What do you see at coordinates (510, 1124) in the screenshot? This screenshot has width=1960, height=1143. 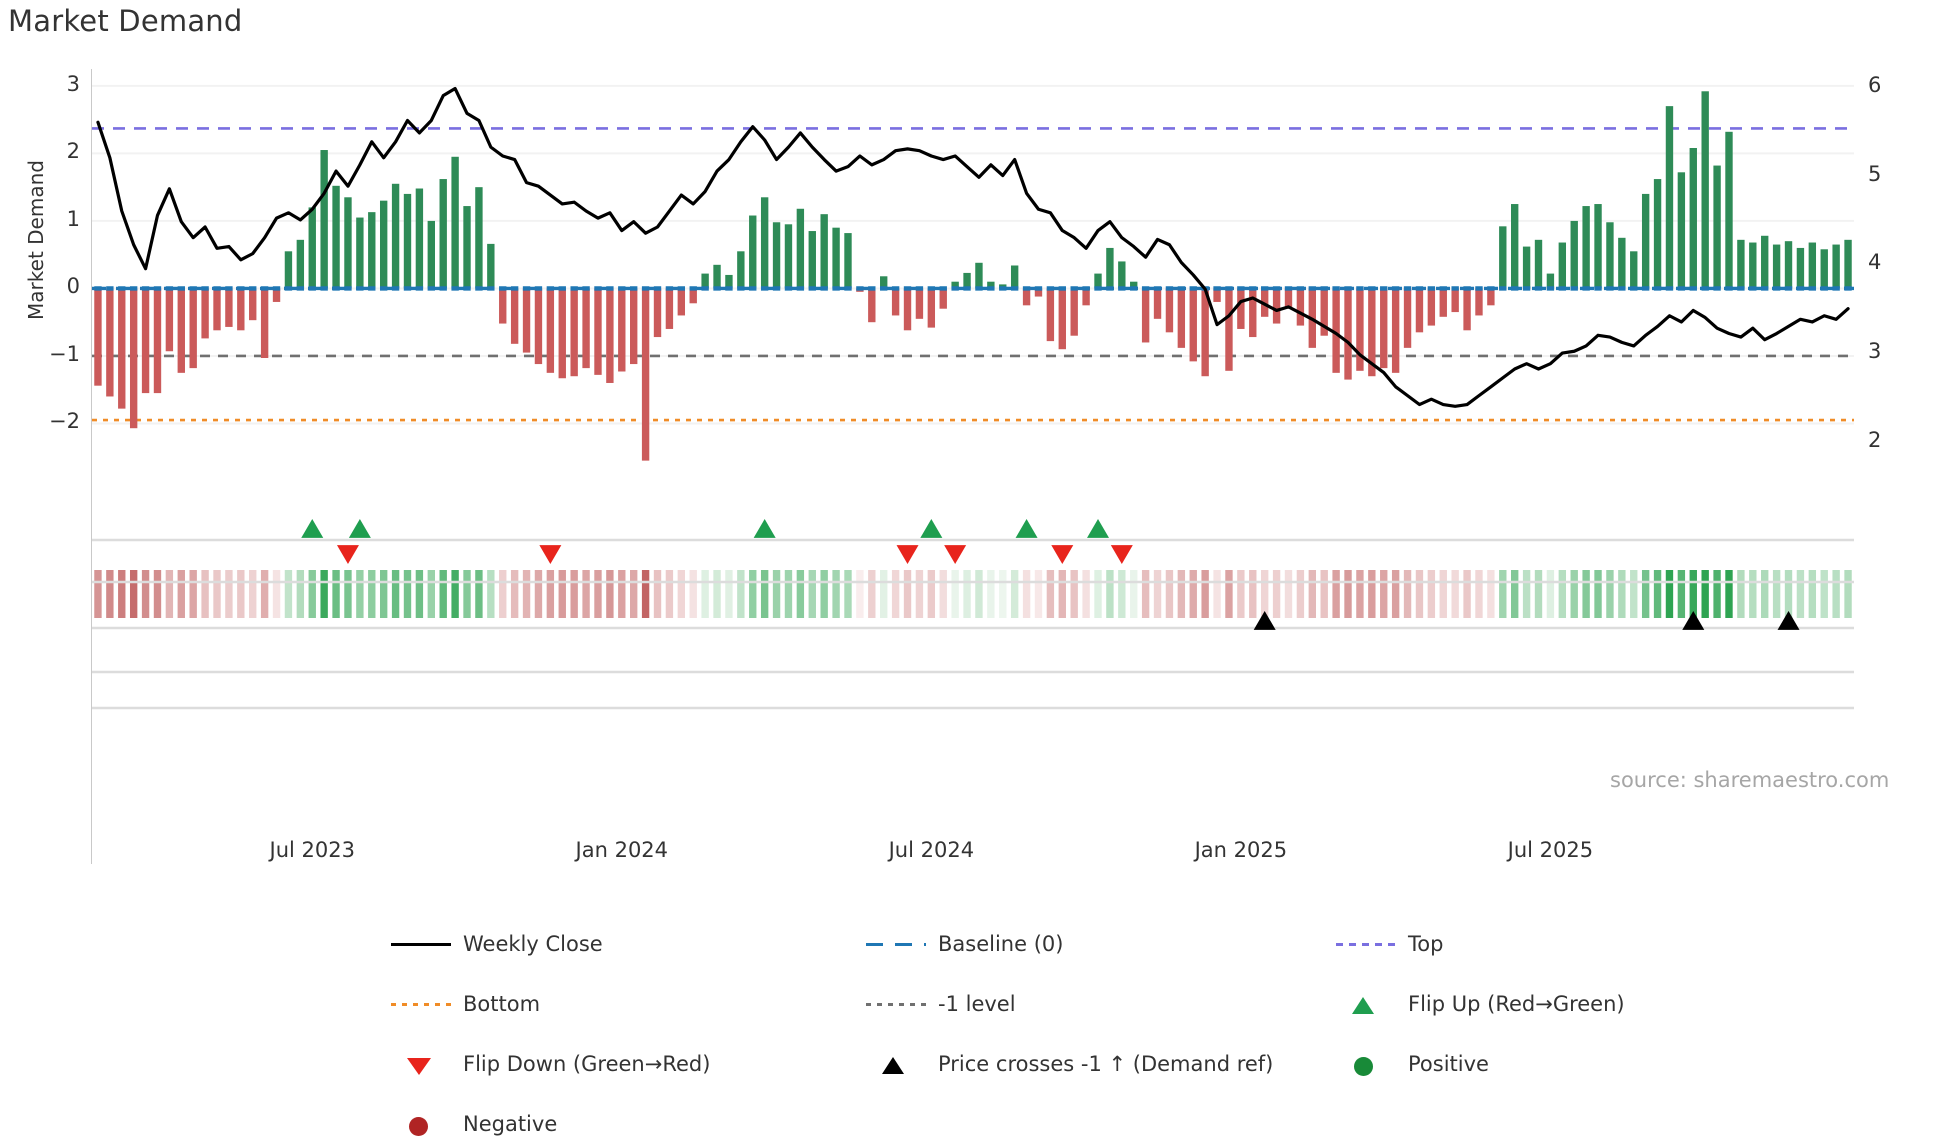 I see `legend-label: Negative` at bounding box center [510, 1124].